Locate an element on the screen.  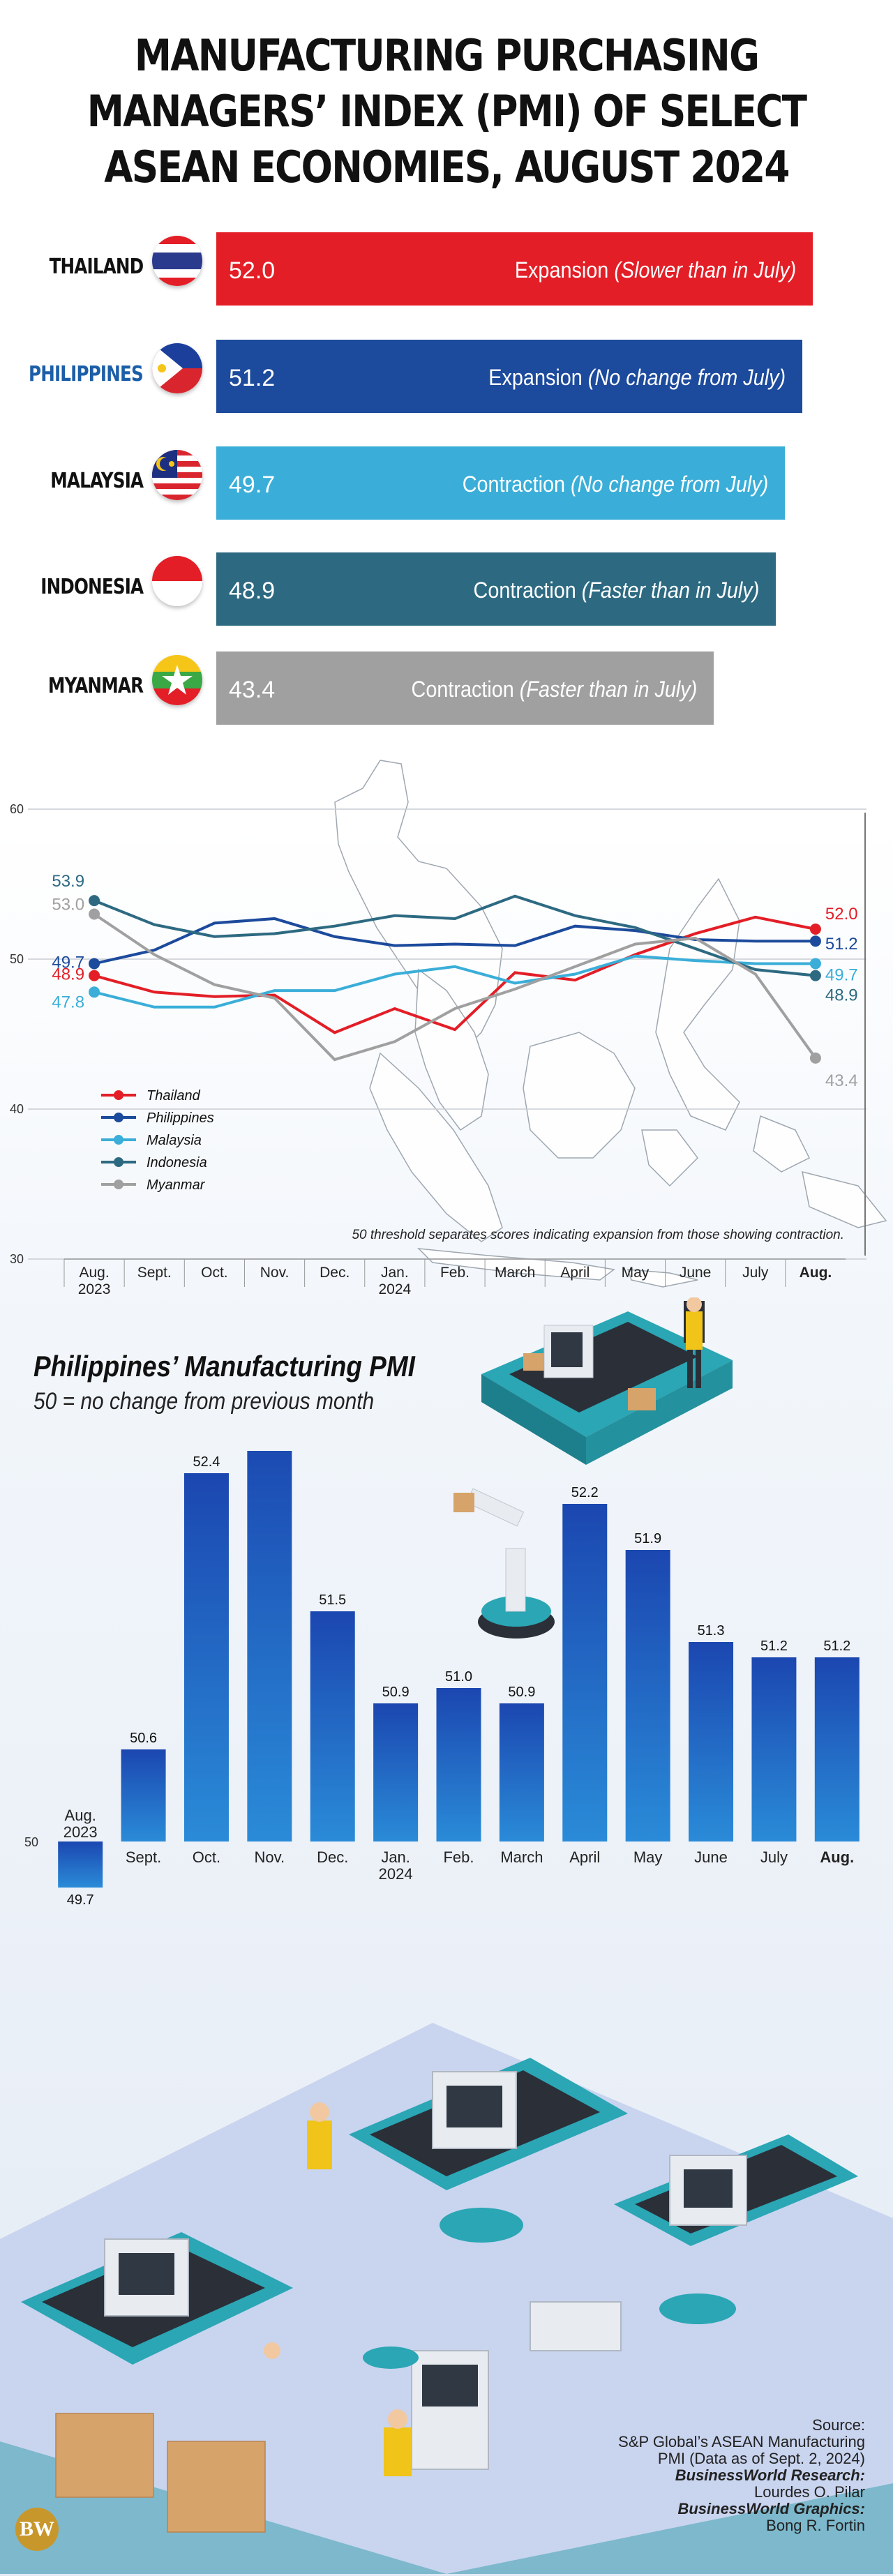
start-value-label: 49.7 is located at coordinates (68, 962).